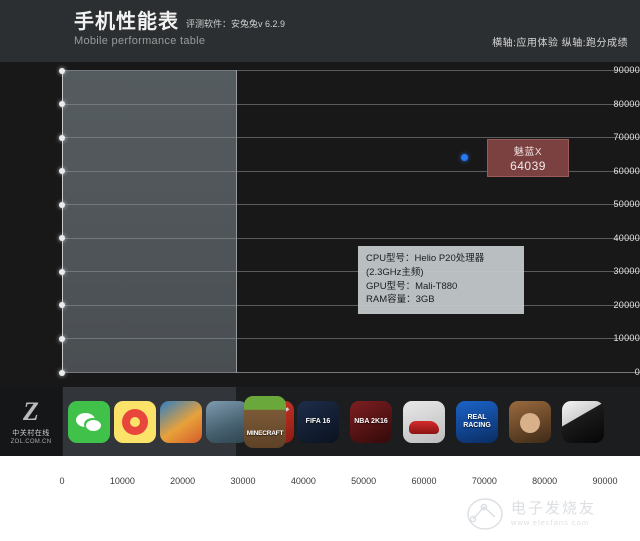 Image resolution: width=640 pixels, height=541 pixels. I want to click on zol-logo-name-en: ZOL.COM.CN, so click(31, 441).